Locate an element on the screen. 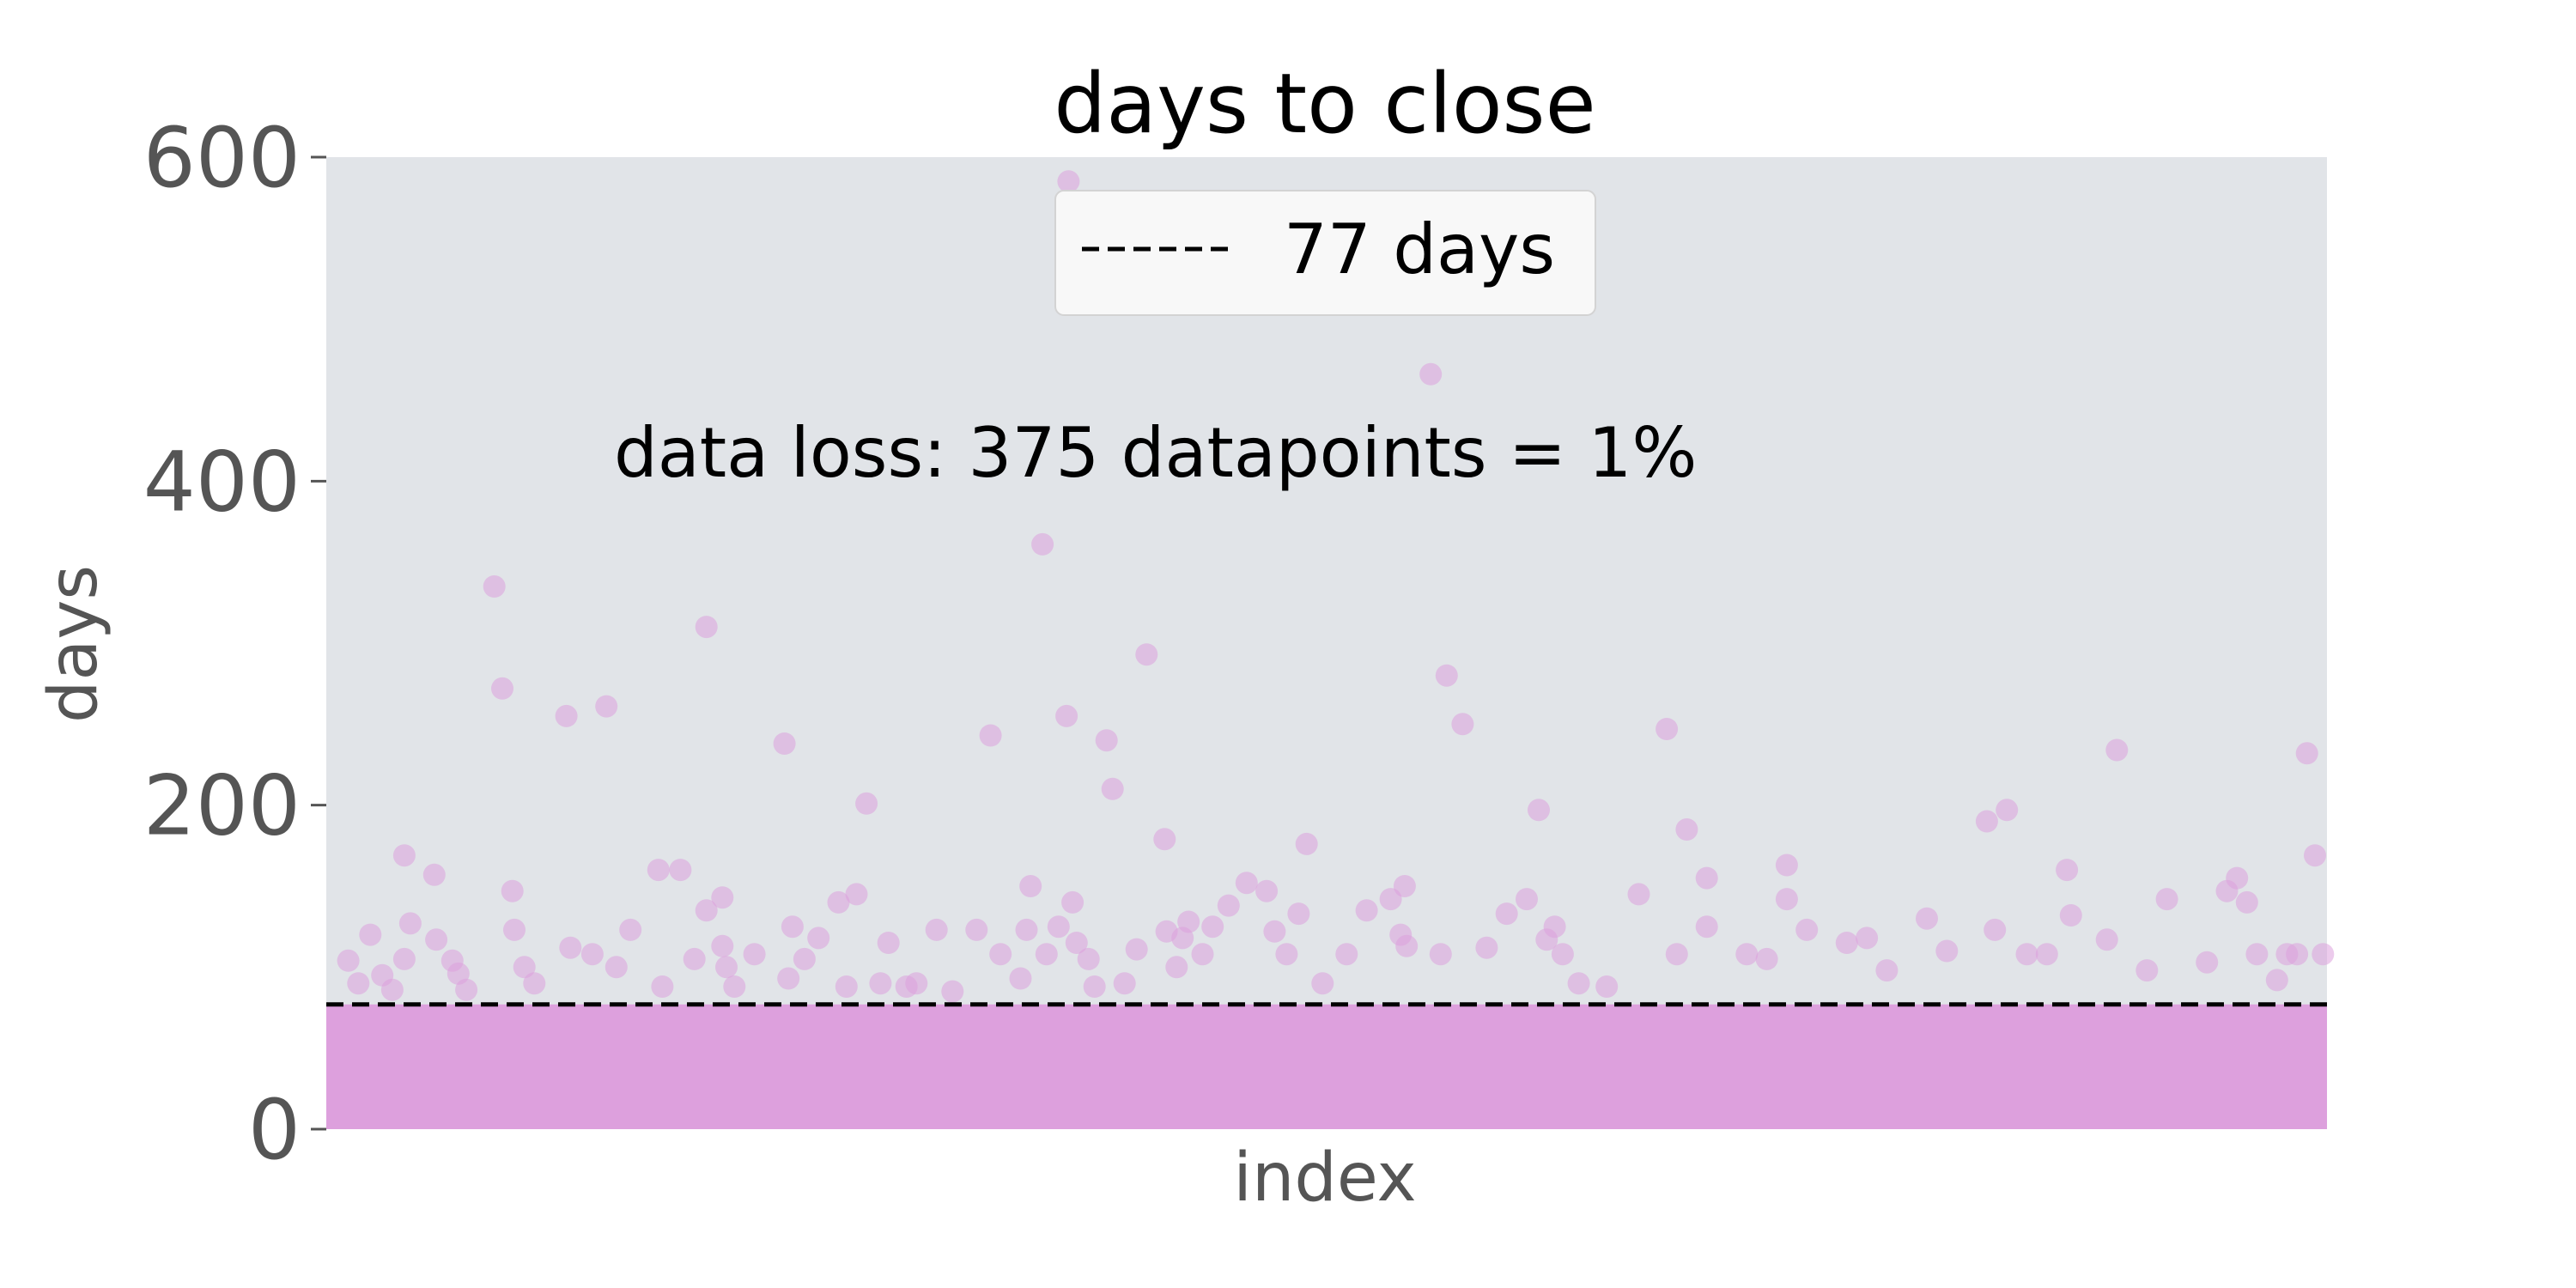 This screenshot has width=2576, height=1288. data-loss-annotation: data loss: 375 datapoints = 1% is located at coordinates (1155, 453).